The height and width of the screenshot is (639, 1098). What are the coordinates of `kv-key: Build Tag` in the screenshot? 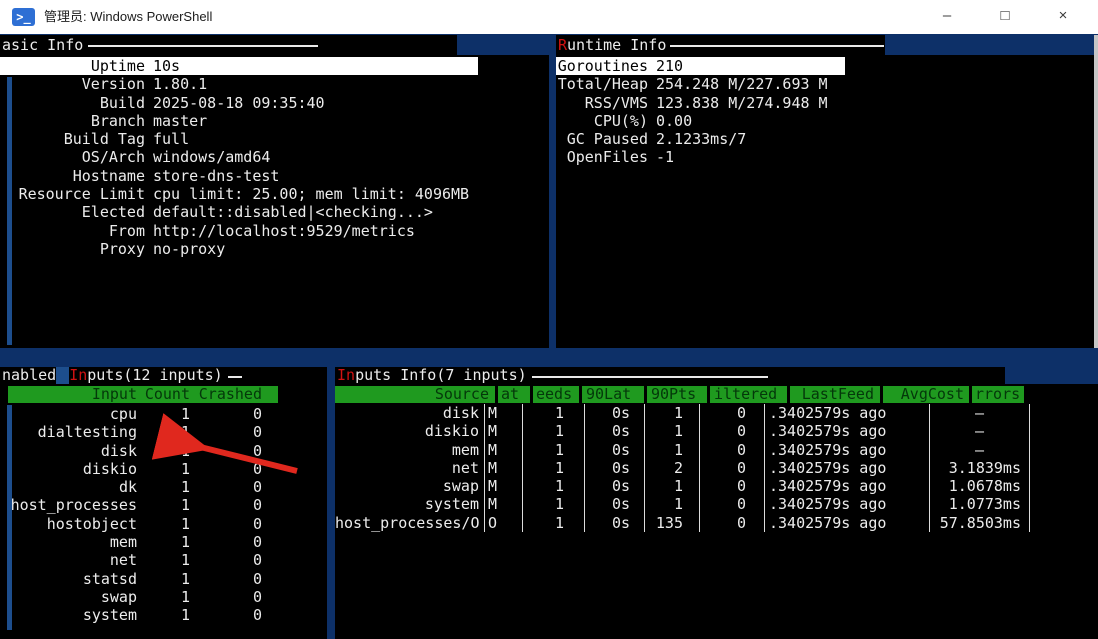 It's located at (104, 139).